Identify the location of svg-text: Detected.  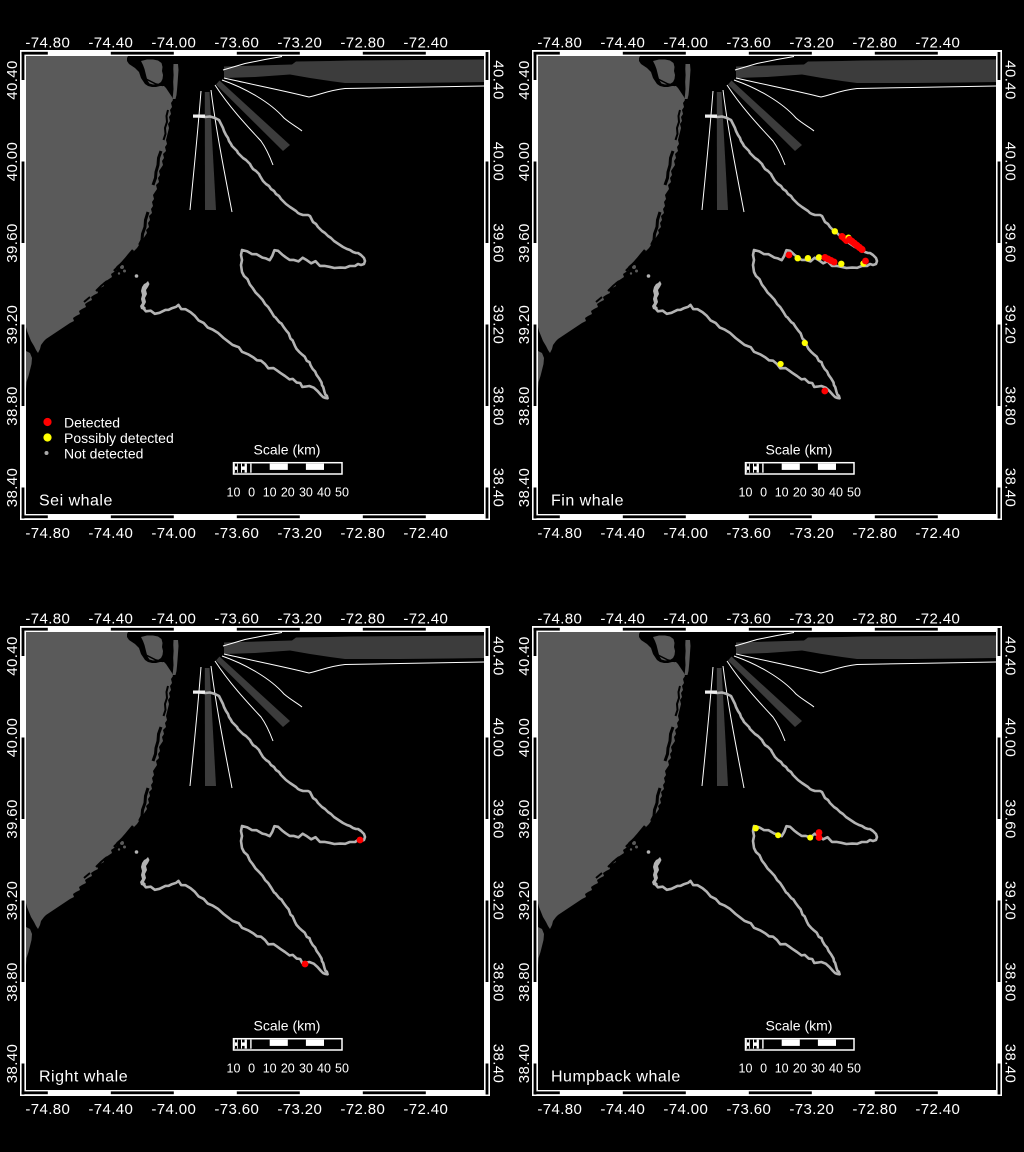
(92, 423).